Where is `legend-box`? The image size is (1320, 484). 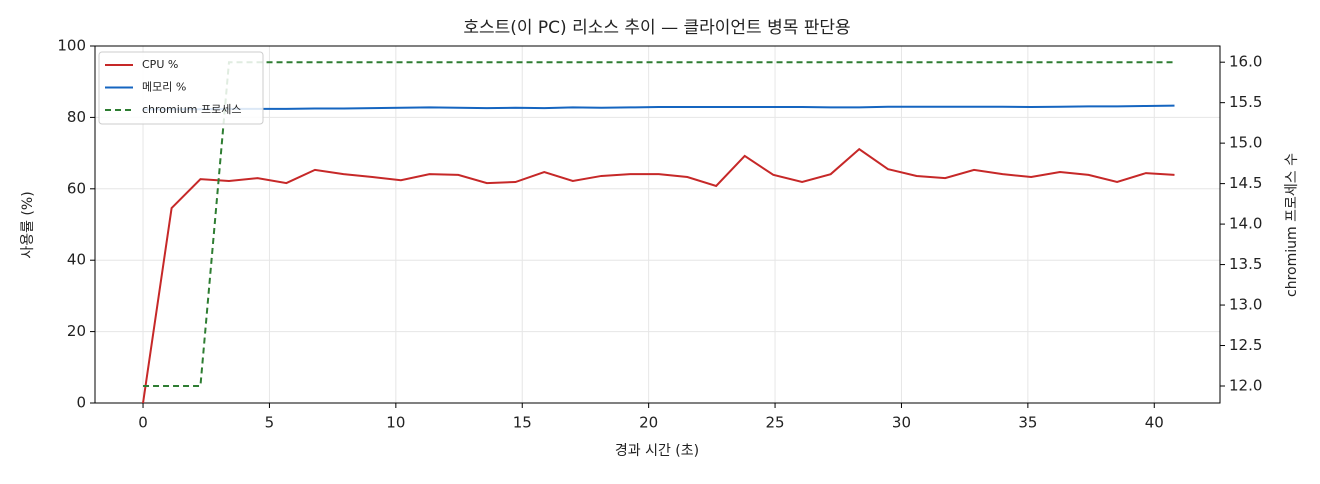 legend-box is located at coordinates (181, 88).